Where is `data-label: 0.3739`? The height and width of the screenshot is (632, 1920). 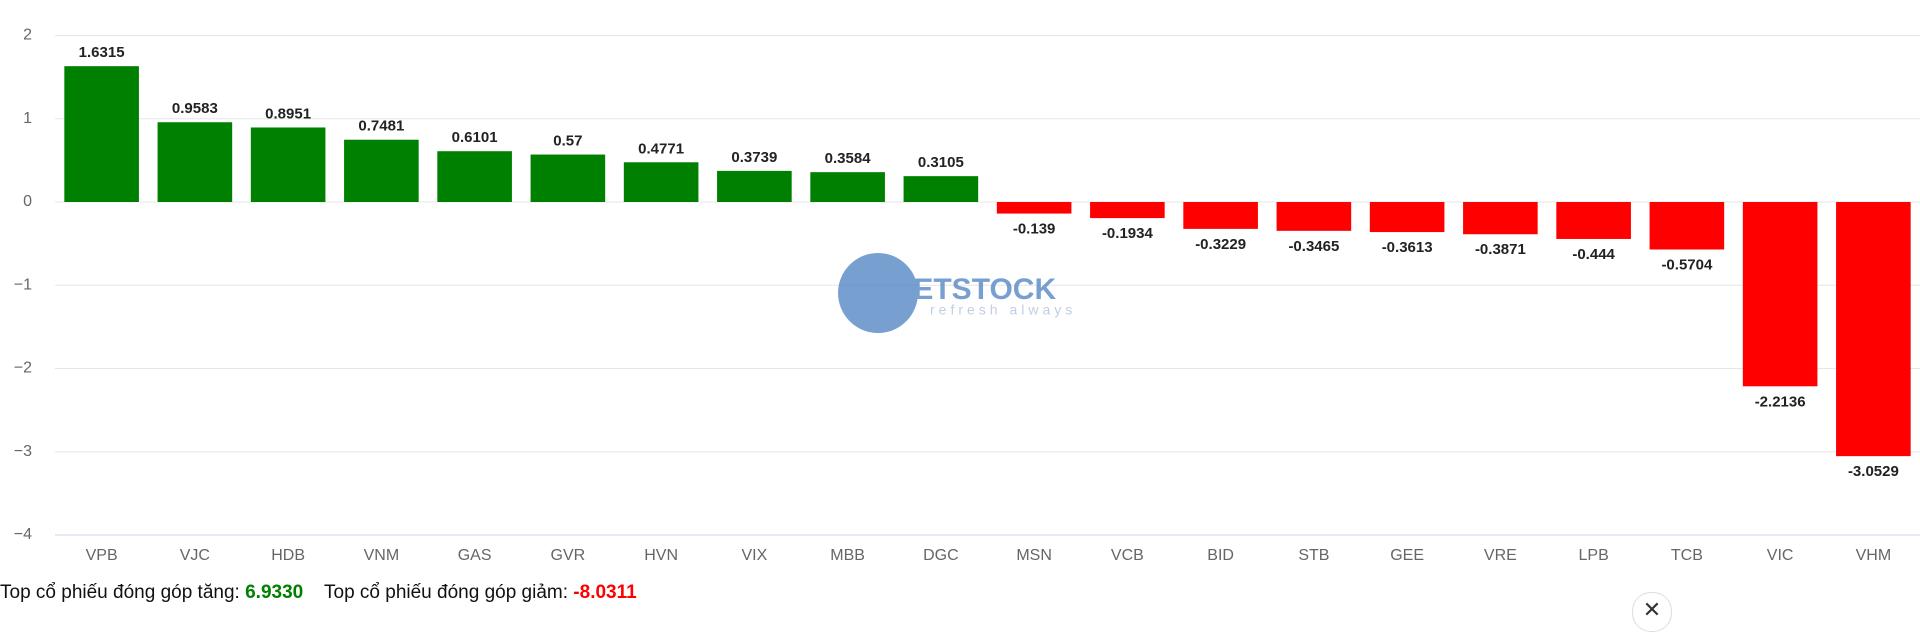 data-label: 0.3739 is located at coordinates (754, 157).